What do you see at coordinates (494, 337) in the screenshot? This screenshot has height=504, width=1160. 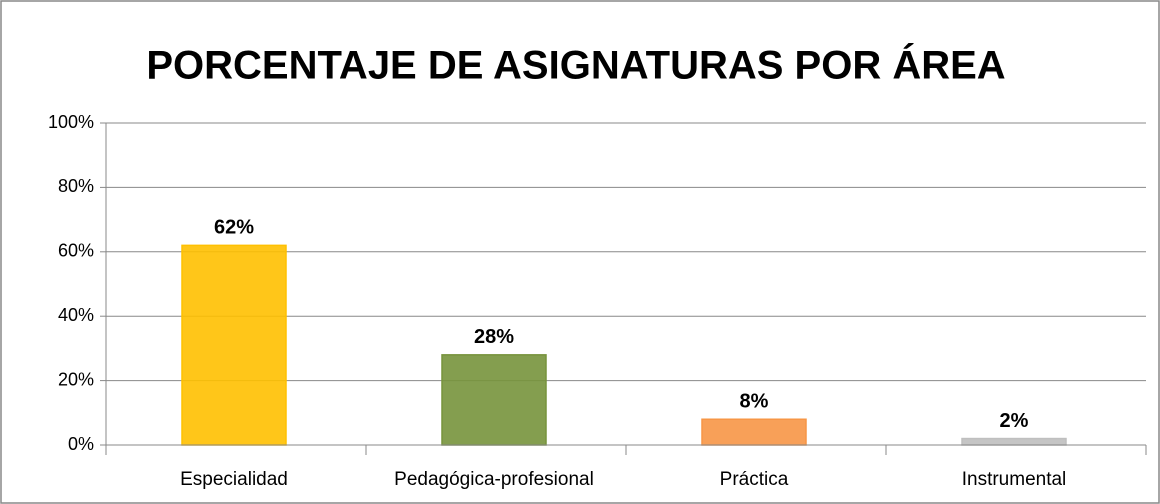 I see `value-label: 28%` at bounding box center [494, 337].